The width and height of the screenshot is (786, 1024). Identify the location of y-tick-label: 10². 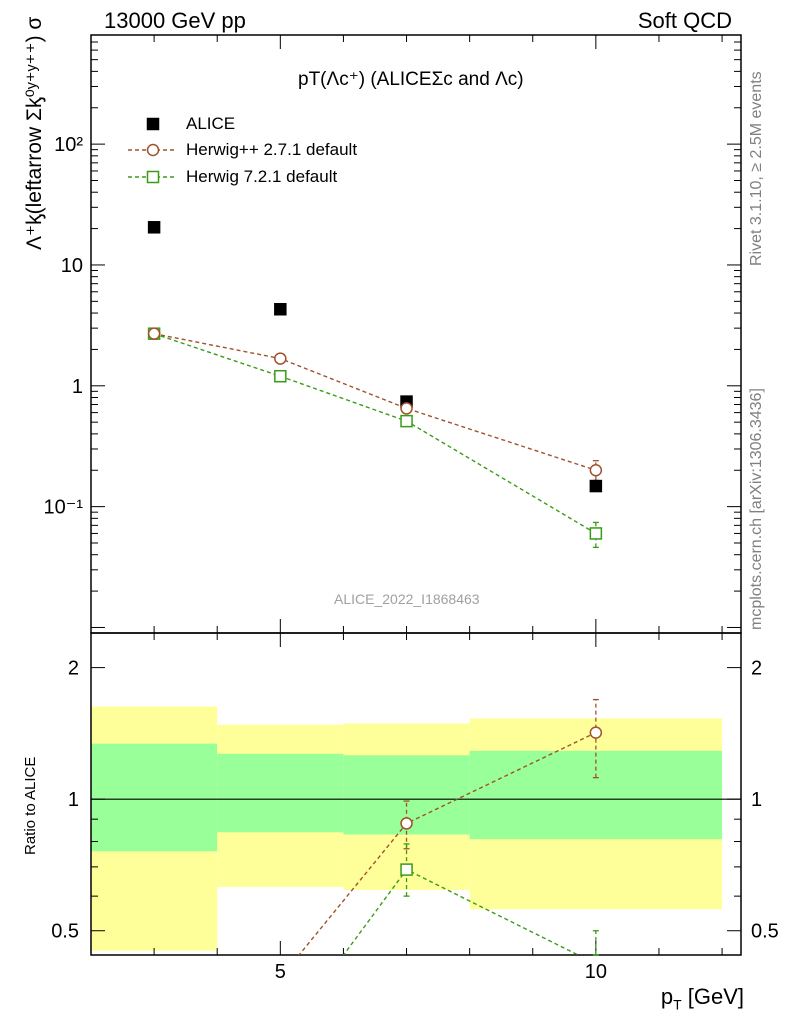
(68, 145).